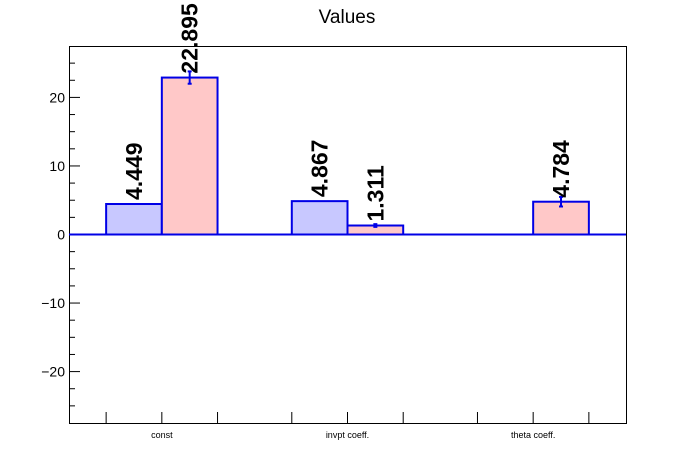 Image resolution: width=696 pixels, height=472 pixels. What do you see at coordinates (347, 435) in the screenshot?
I see `x-category-label: invpt coeff.` at bounding box center [347, 435].